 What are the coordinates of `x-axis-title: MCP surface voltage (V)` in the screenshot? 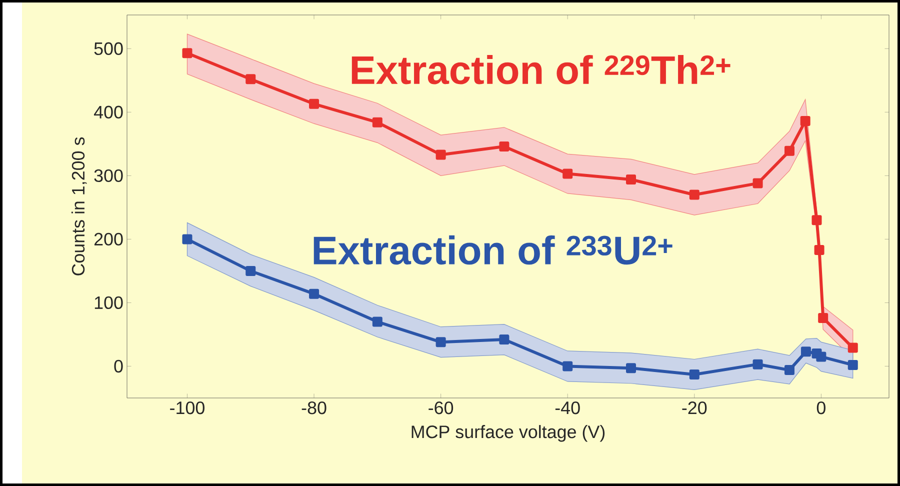 It's located at (508, 433).